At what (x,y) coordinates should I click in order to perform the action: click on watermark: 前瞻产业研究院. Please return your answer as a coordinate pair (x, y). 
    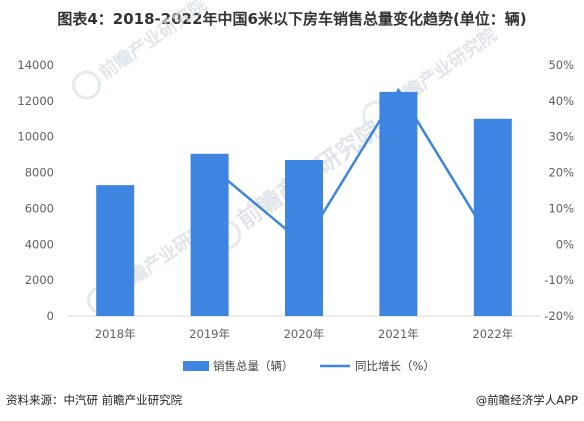
    Looking at the image, I should click on (141, 50).